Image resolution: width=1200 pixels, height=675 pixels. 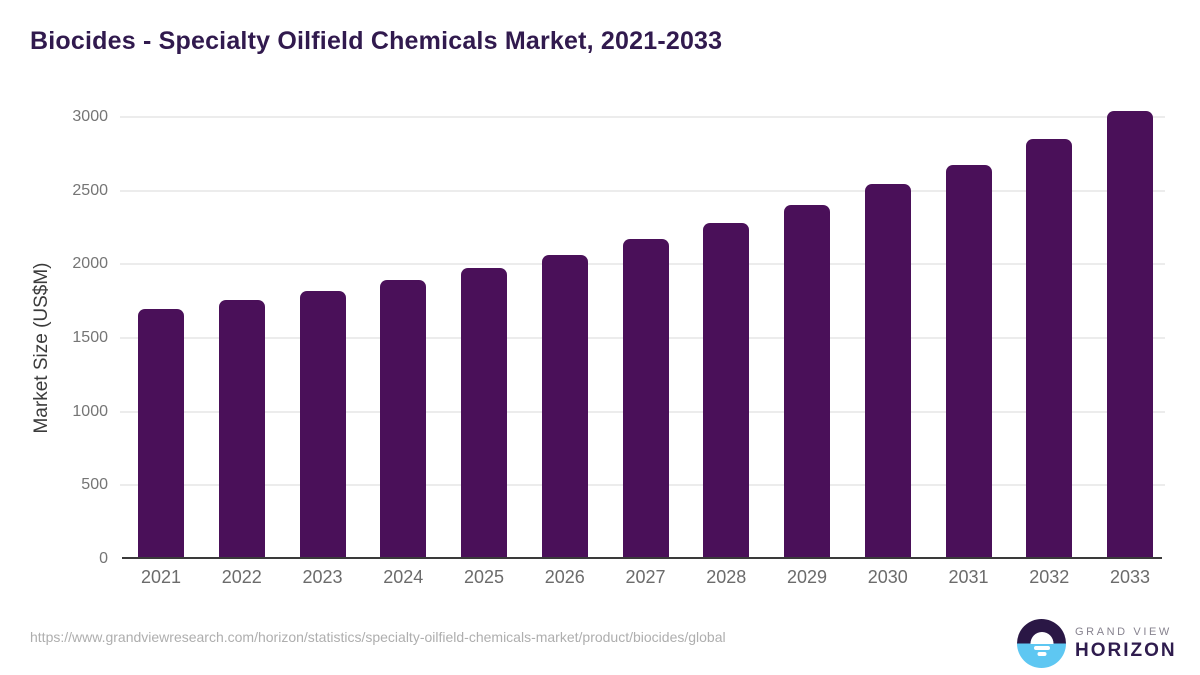 I want to click on bar-2033, so click(x=1130, y=335).